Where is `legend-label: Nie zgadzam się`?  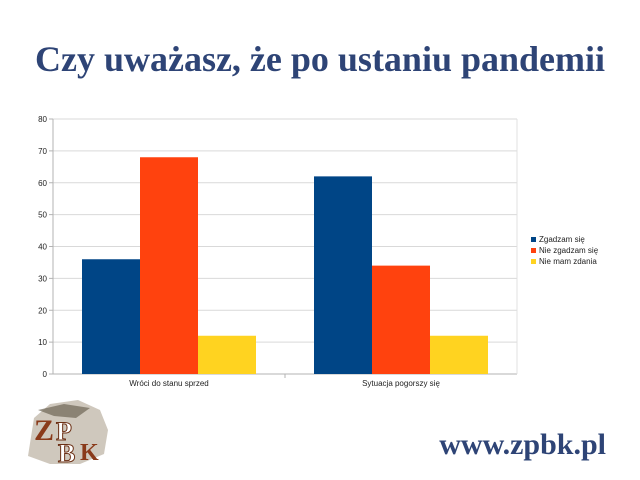 legend-label: Nie zgadzam się is located at coordinates (569, 250).